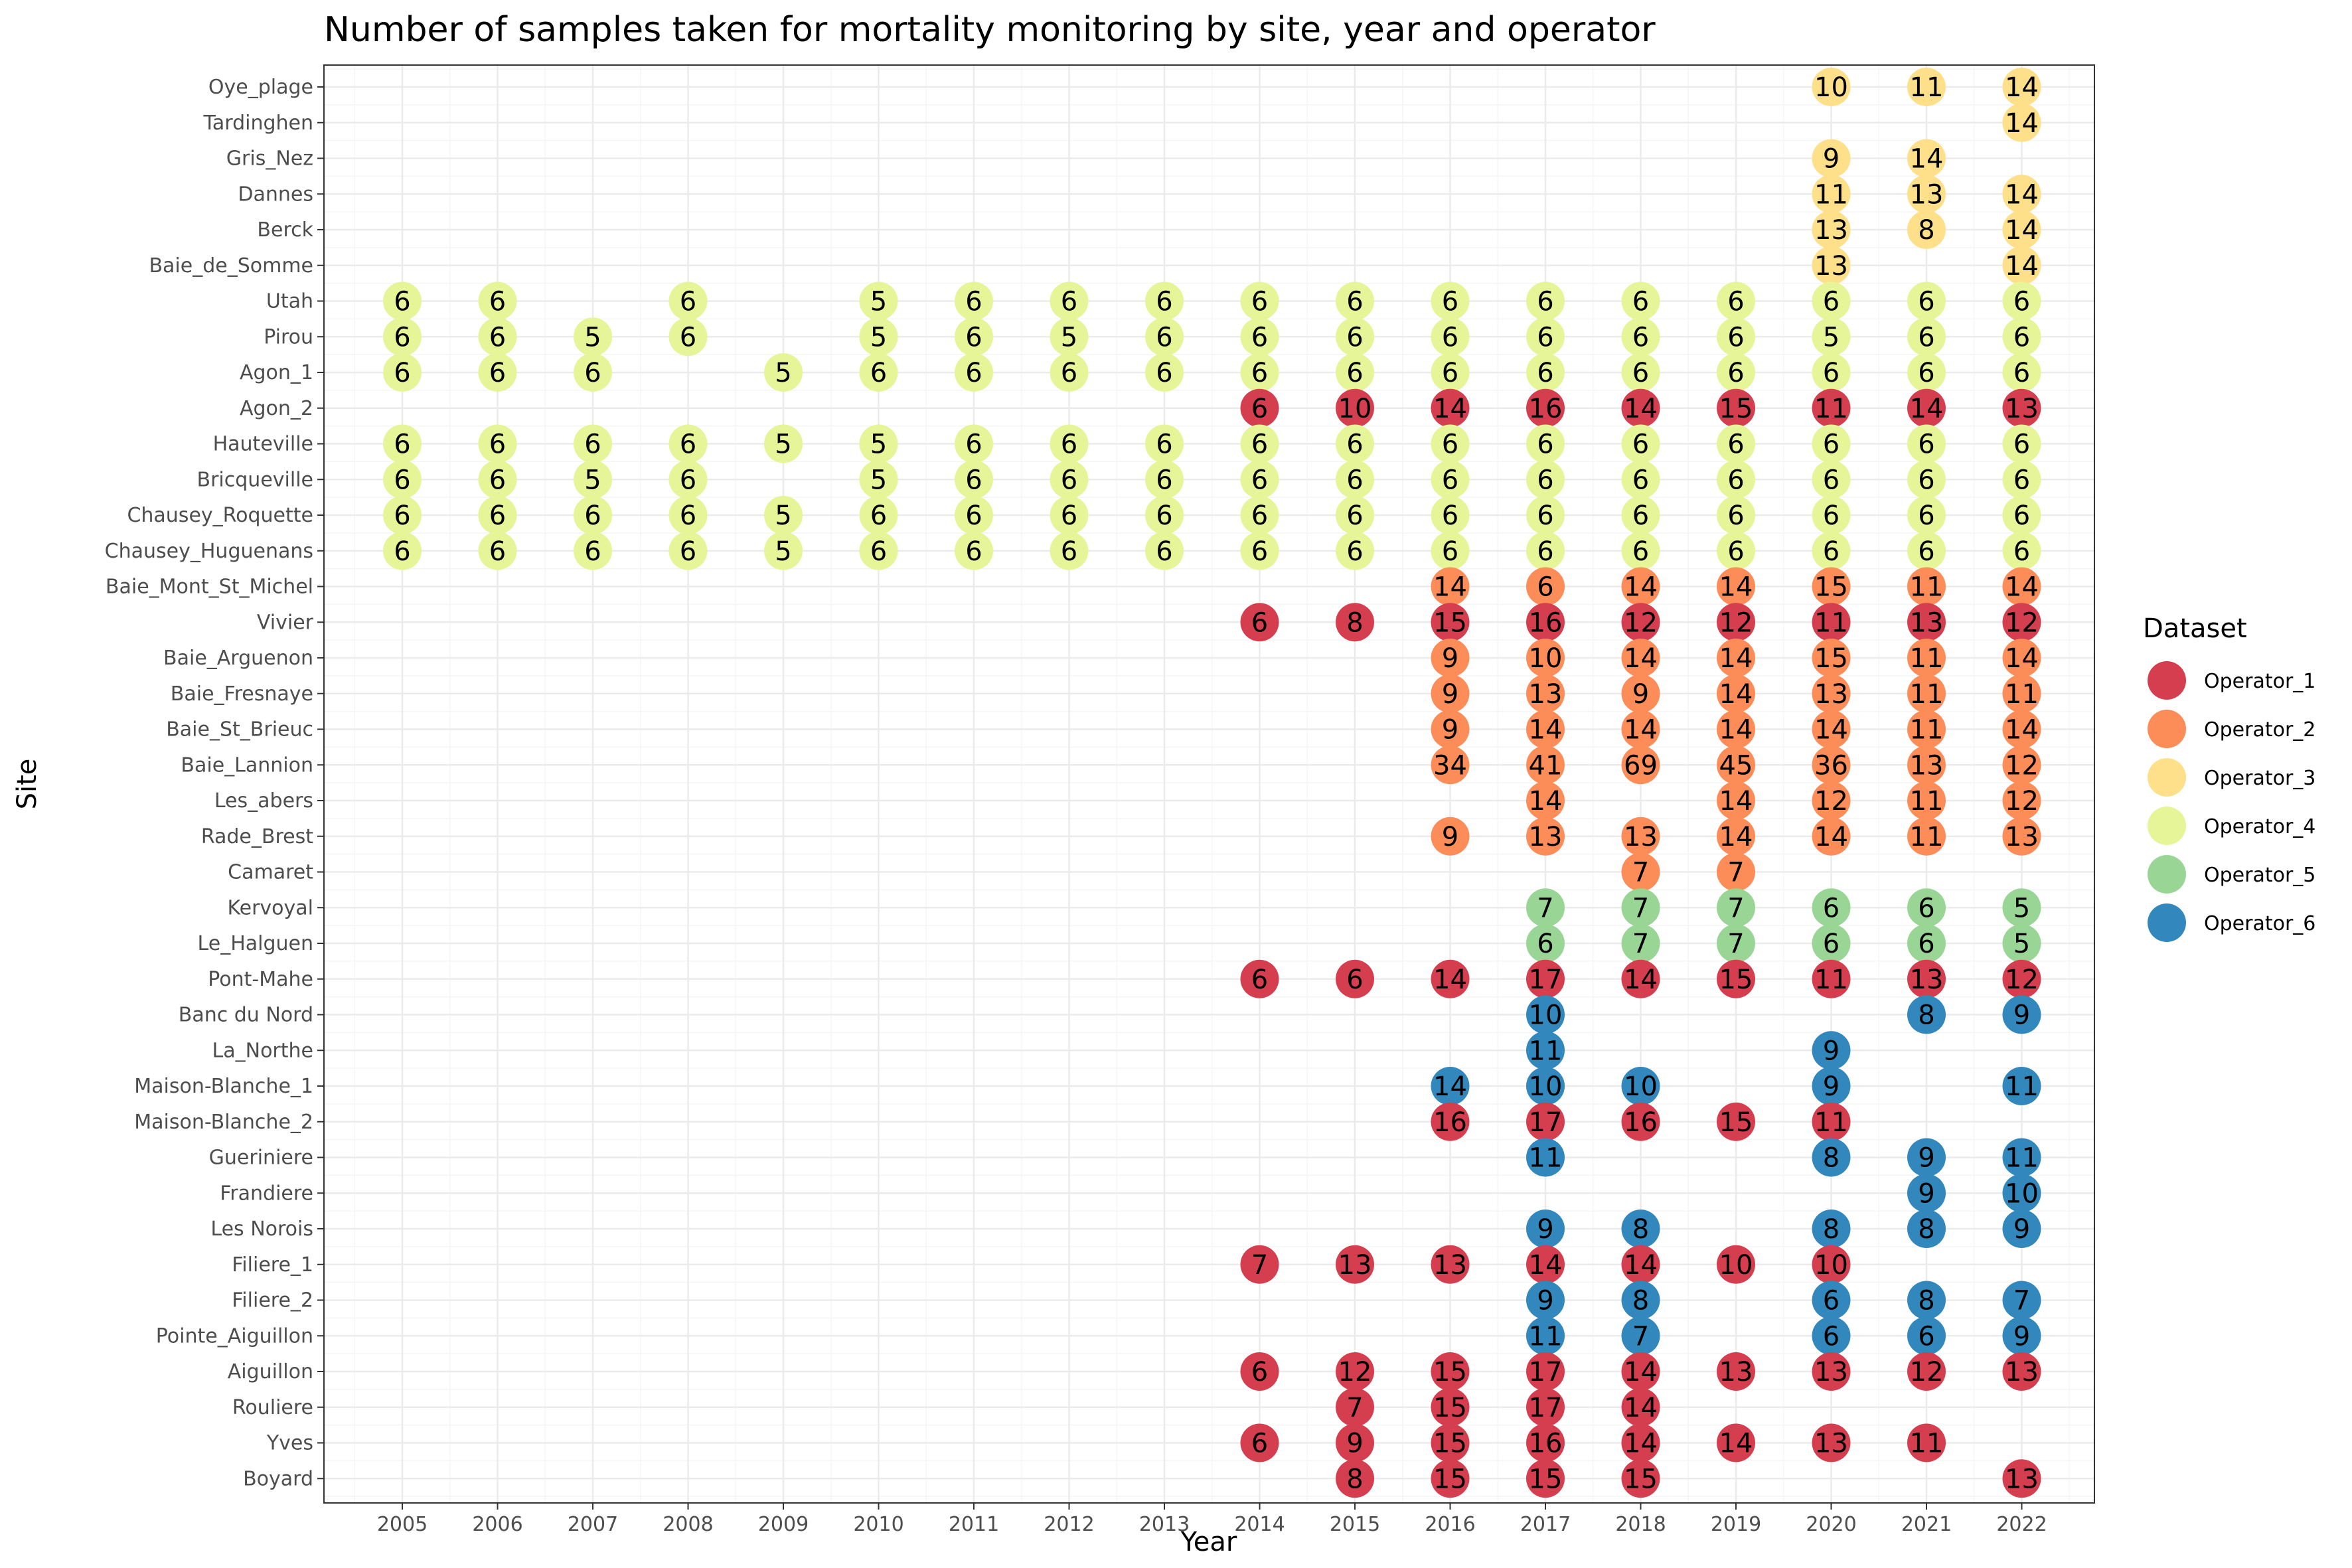 The image size is (2352, 1568). I want to click on y-tick-label: Tardinghen, so click(258, 124).